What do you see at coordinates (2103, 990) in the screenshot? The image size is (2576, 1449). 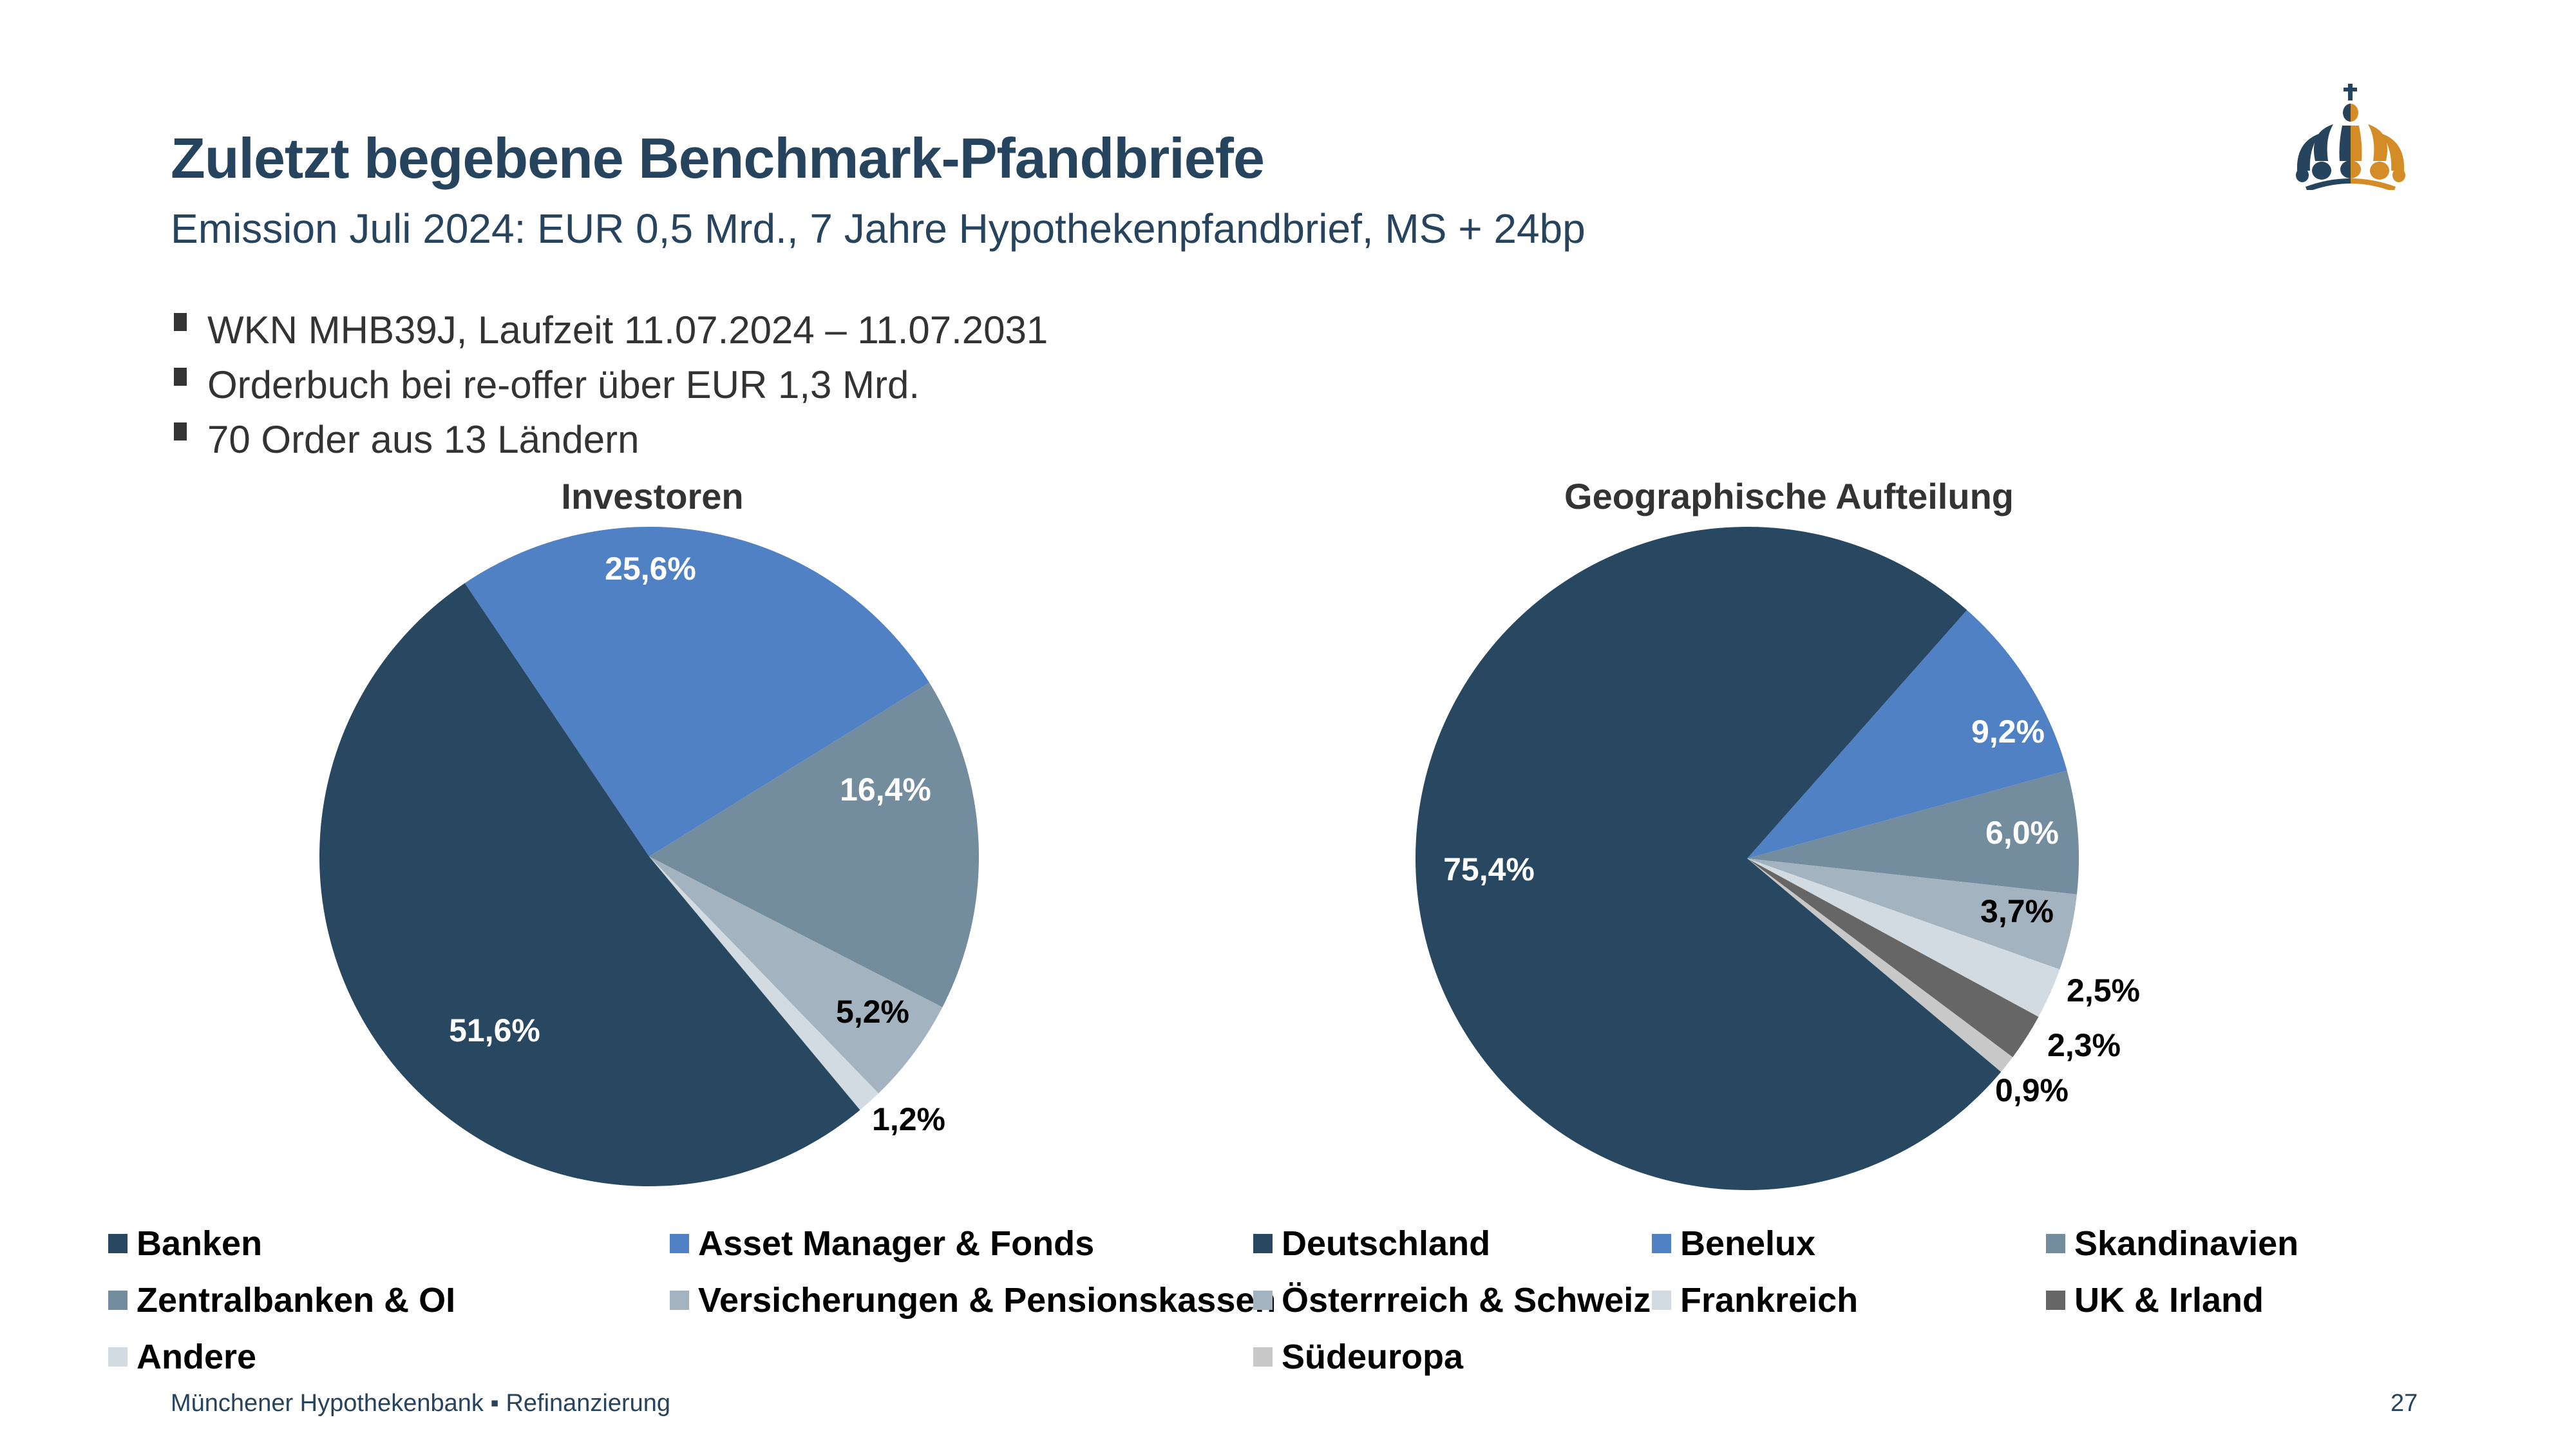 I see `data-label: 2,5%` at bounding box center [2103, 990].